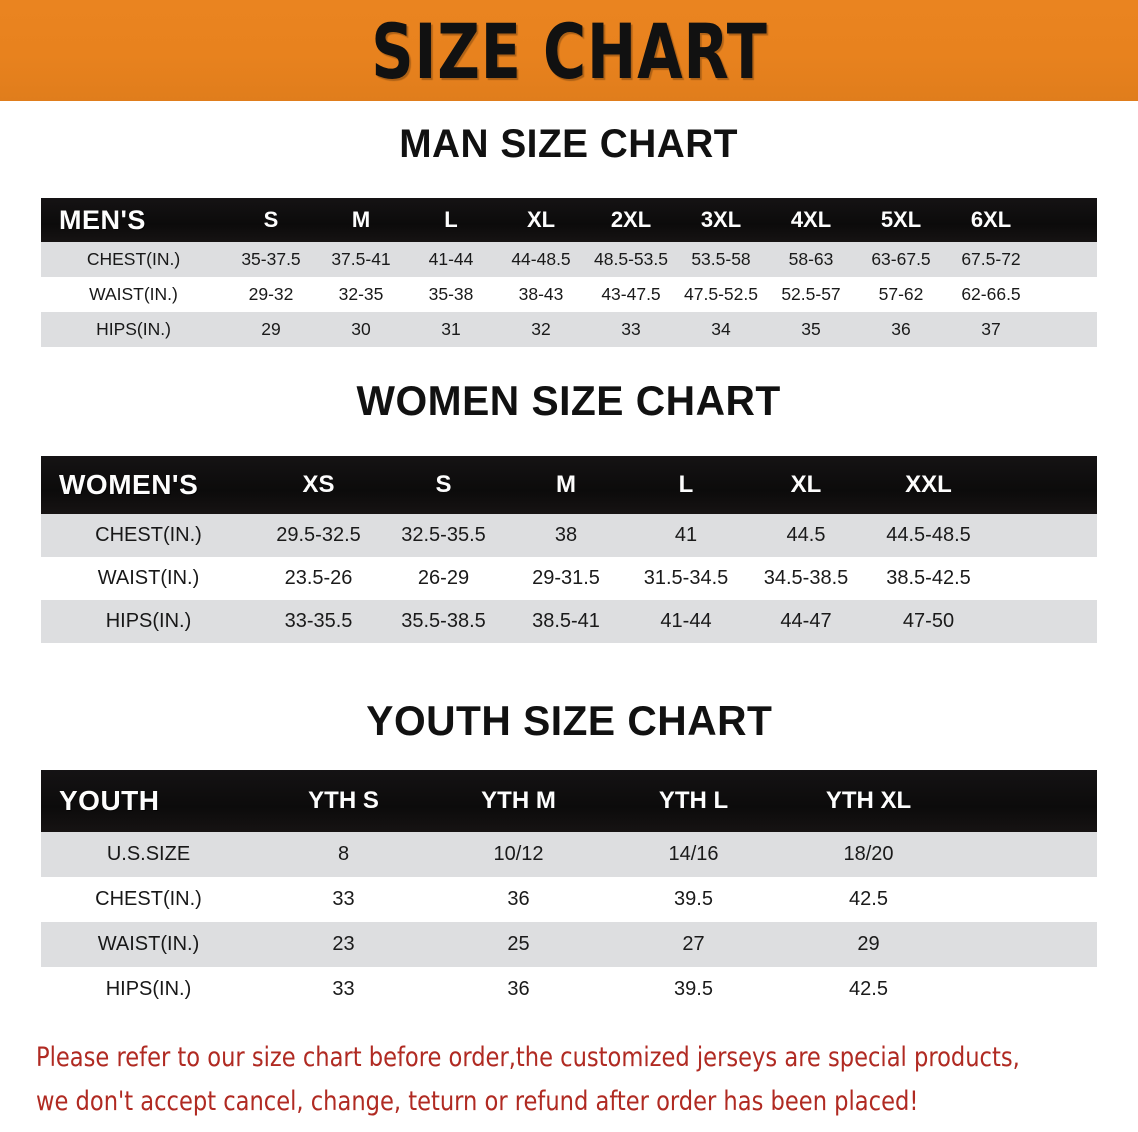  Describe the element at coordinates (686, 535) in the screenshot. I see `women-cell: 41` at that location.